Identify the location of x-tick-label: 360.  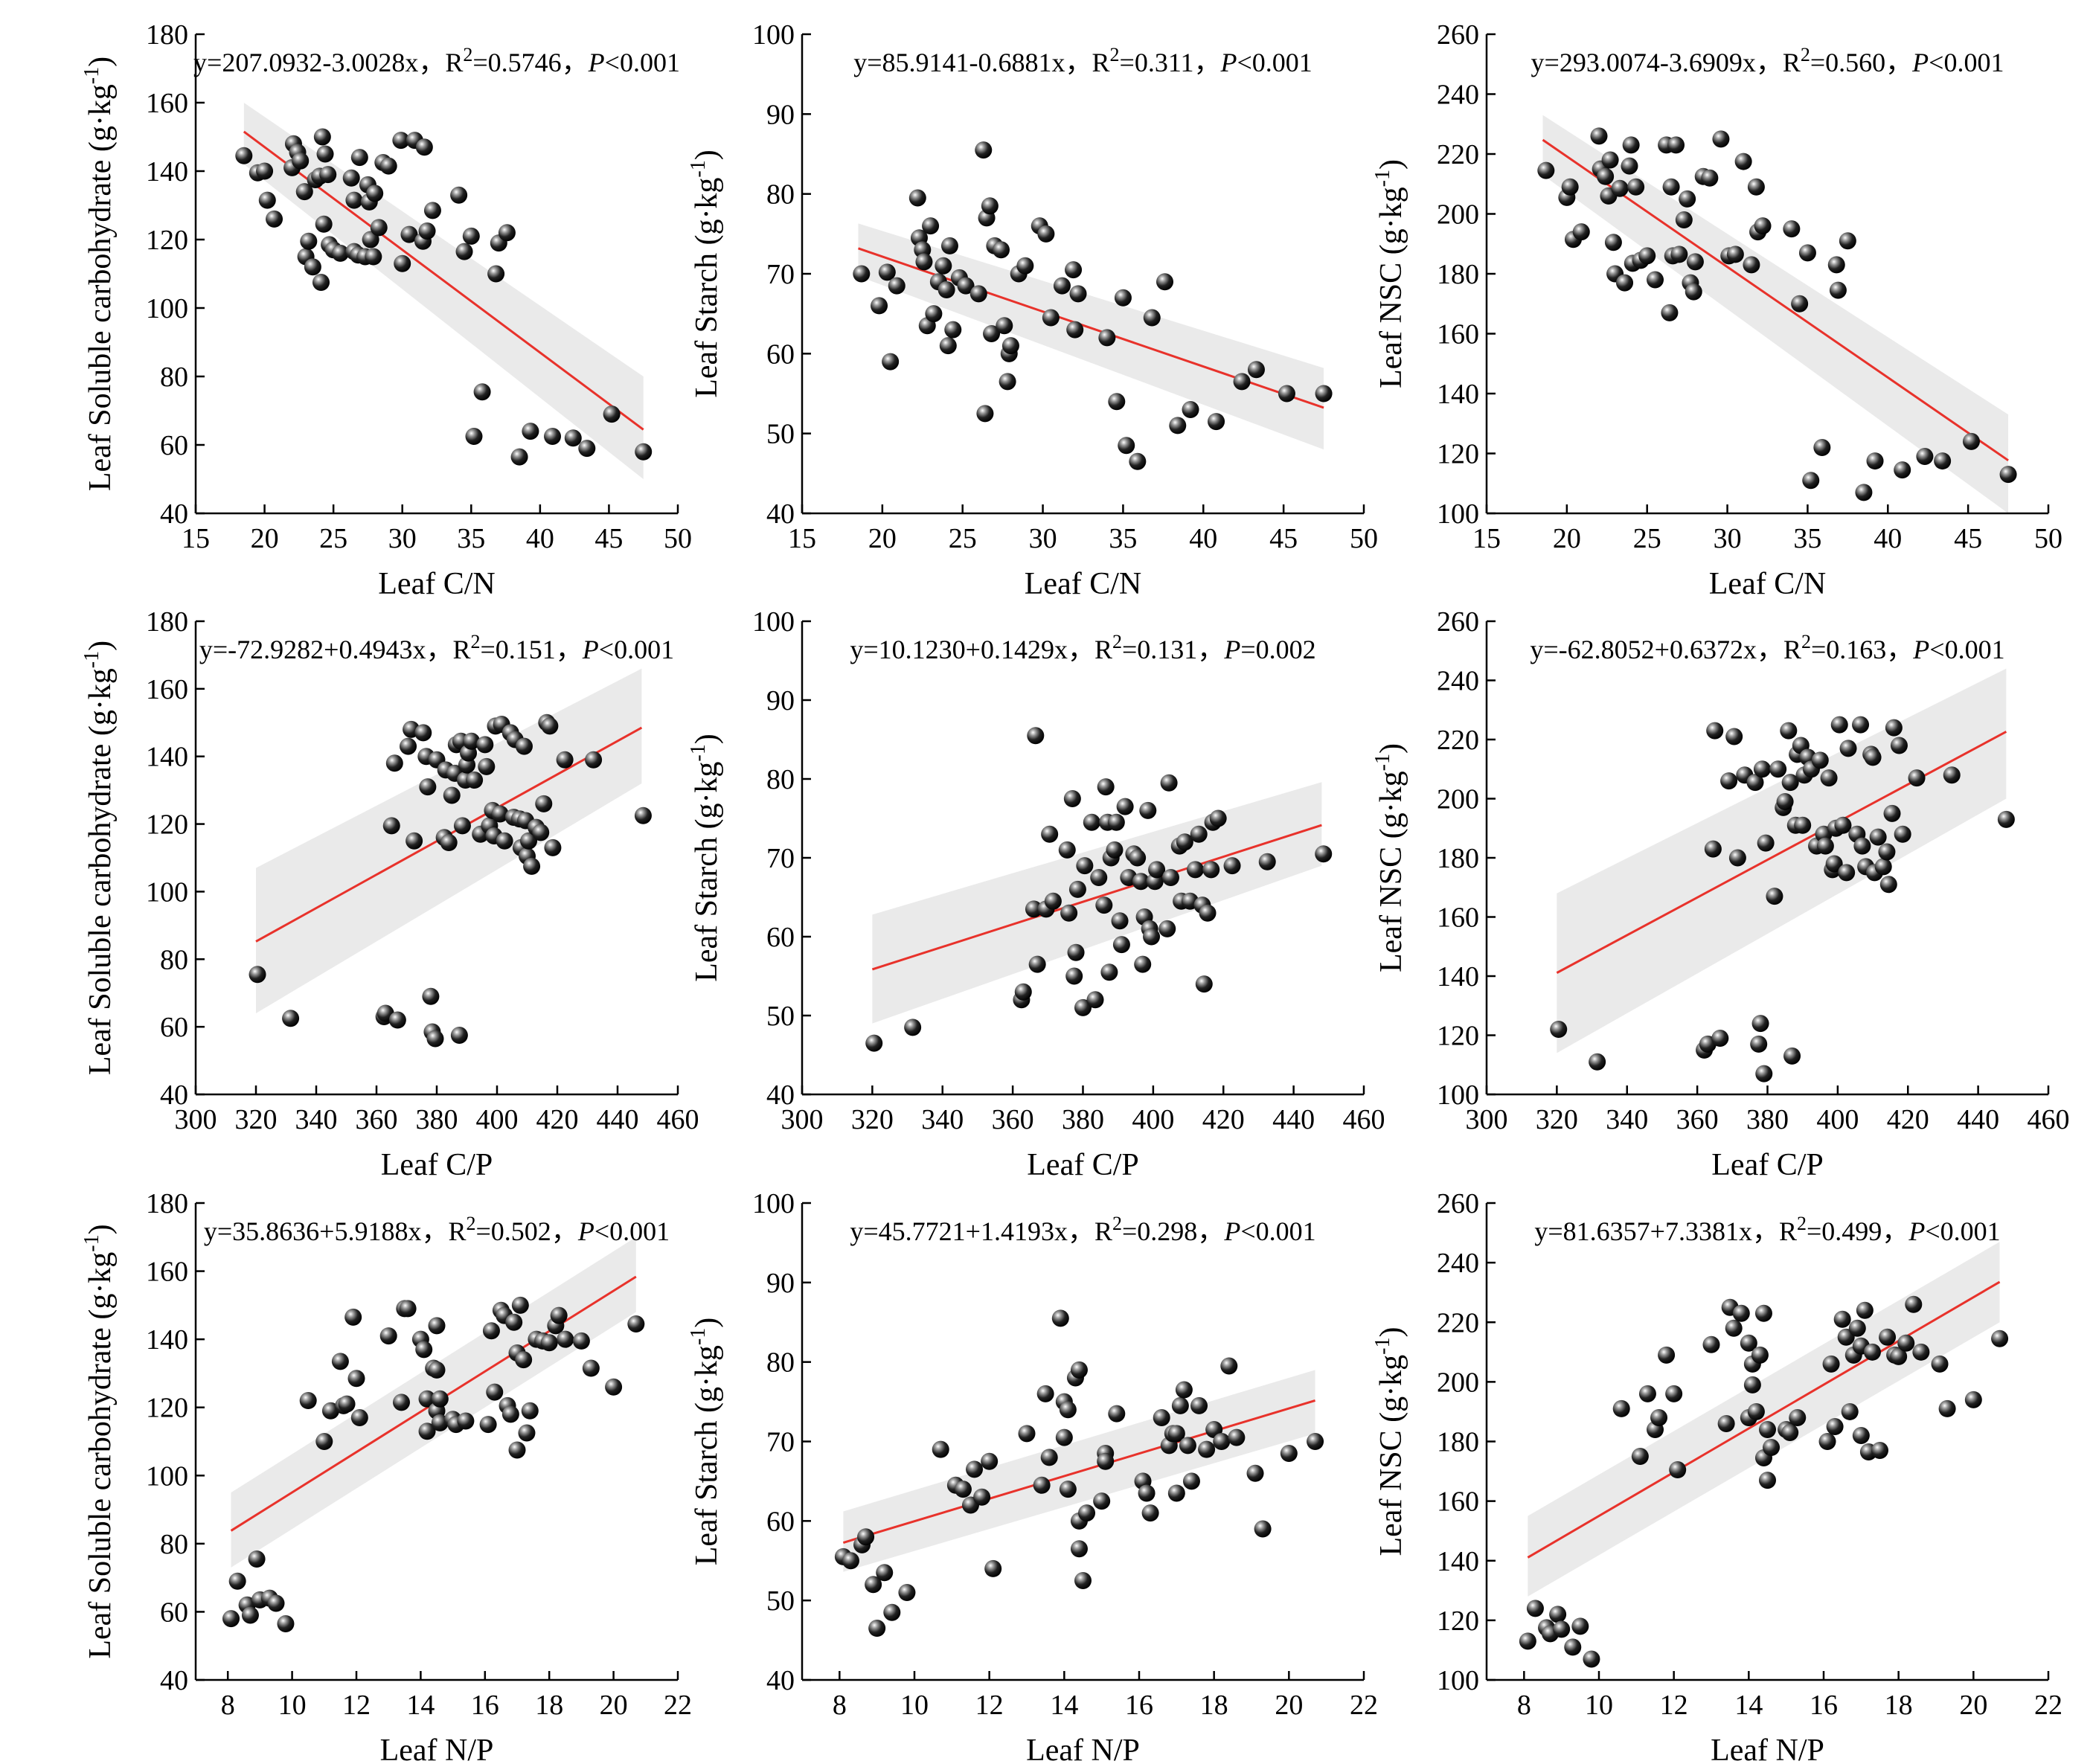
(377, 1119).